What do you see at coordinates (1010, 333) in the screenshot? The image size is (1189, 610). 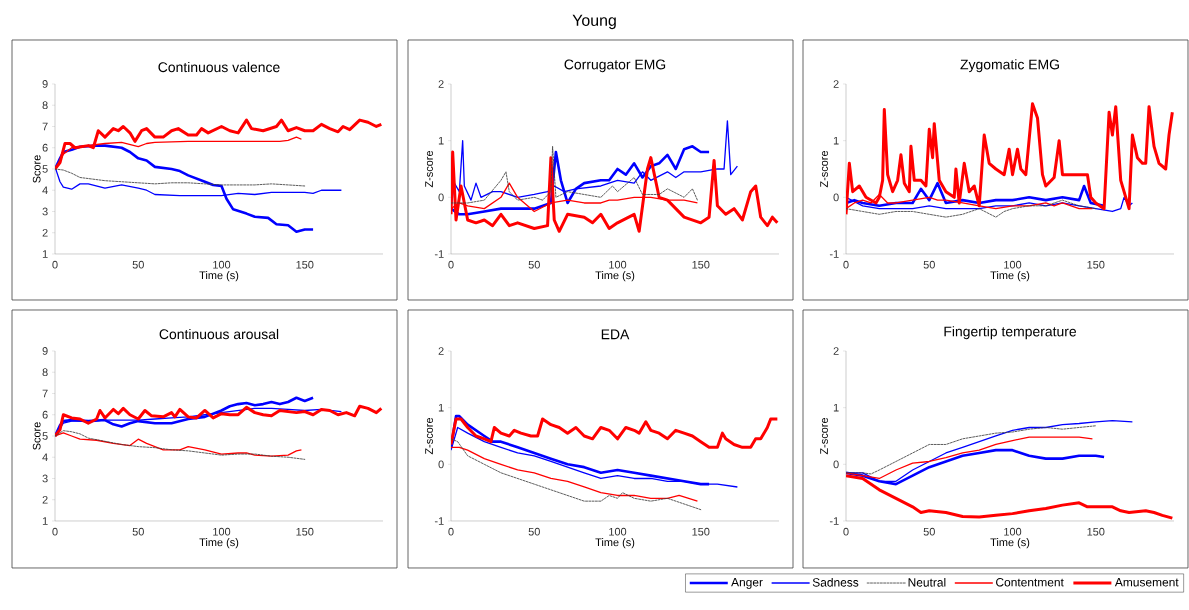 I see `chart-title: Fingertip temperature` at bounding box center [1010, 333].